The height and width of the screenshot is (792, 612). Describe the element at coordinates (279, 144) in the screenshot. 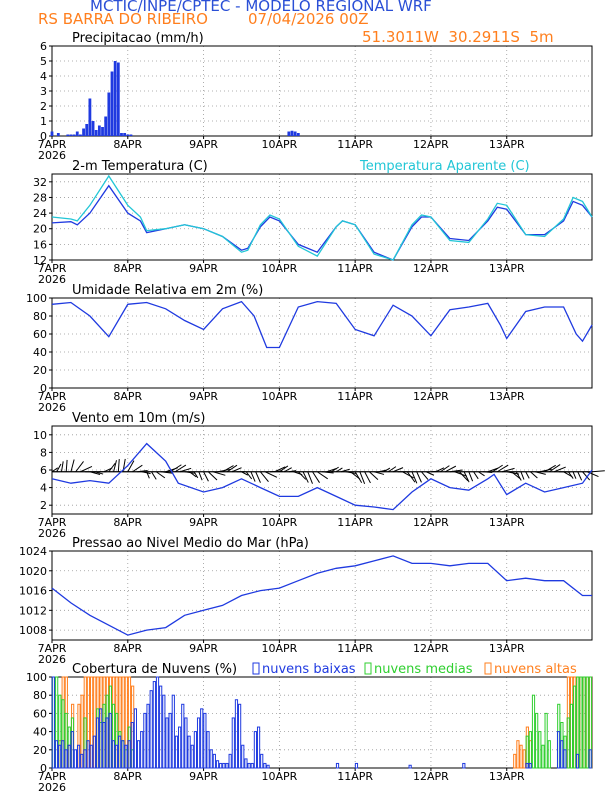

I see `x-tick-label: 10APR` at that location.